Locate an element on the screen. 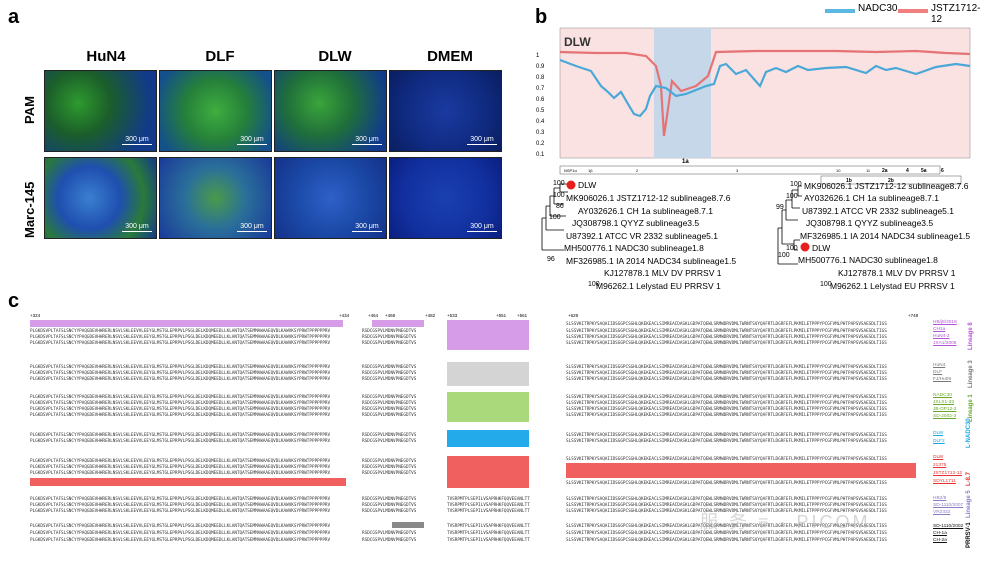 The width and height of the screenshot is (986, 562). genome-label: 2 is located at coordinates (637, 170).